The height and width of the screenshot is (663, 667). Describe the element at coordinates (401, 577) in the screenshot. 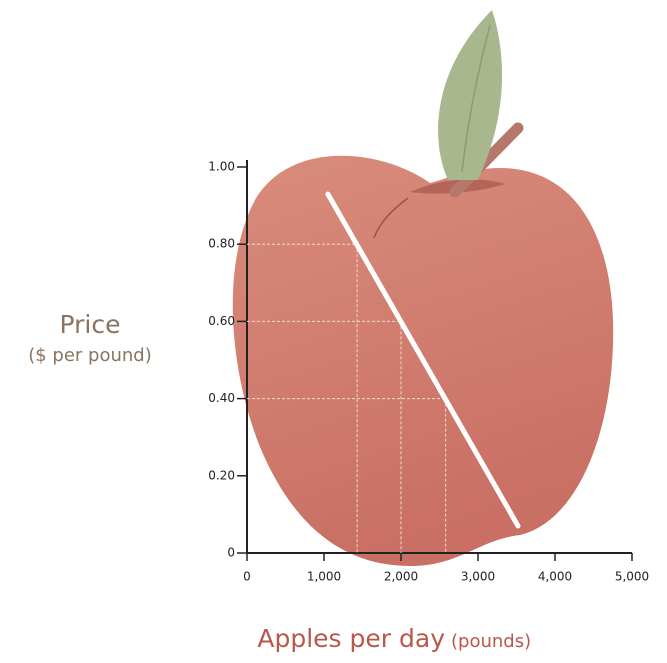

I see `x-tick-label: 2,000` at that location.